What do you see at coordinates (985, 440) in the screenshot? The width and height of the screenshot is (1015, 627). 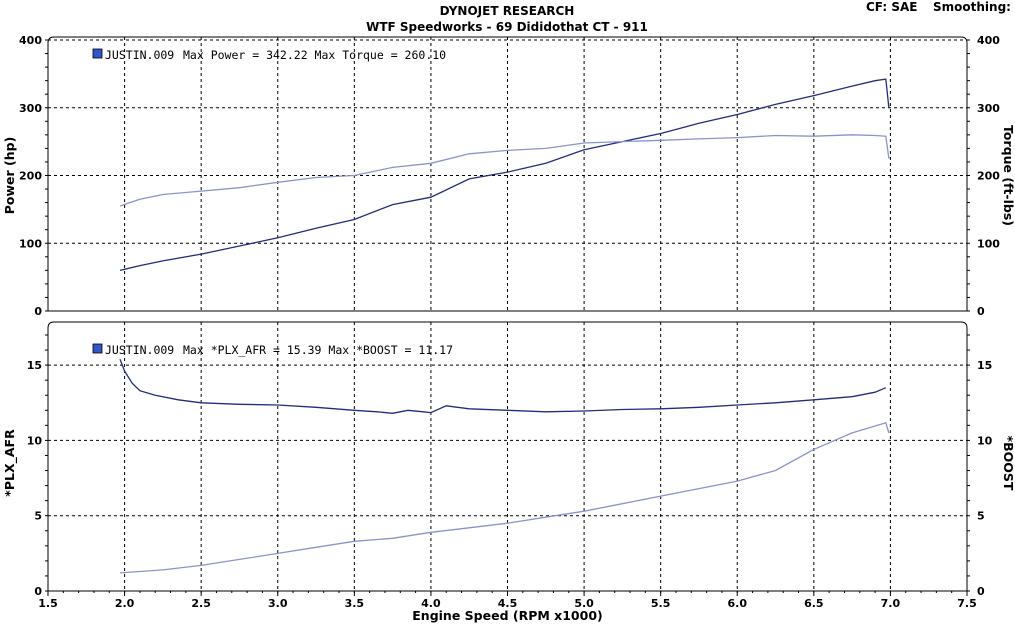 I see `y-tick-label-right: 10` at bounding box center [985, 440].